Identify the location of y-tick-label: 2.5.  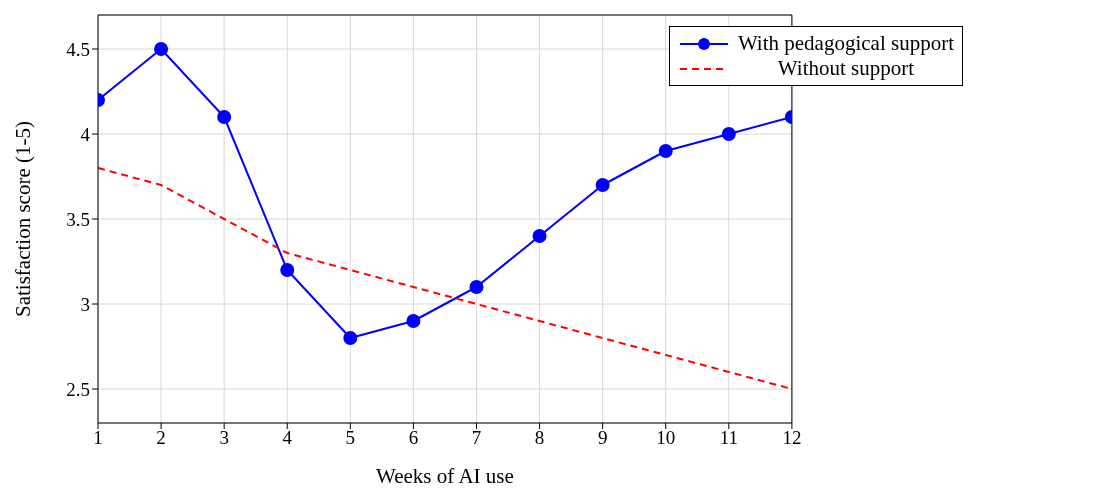
(78, 389).